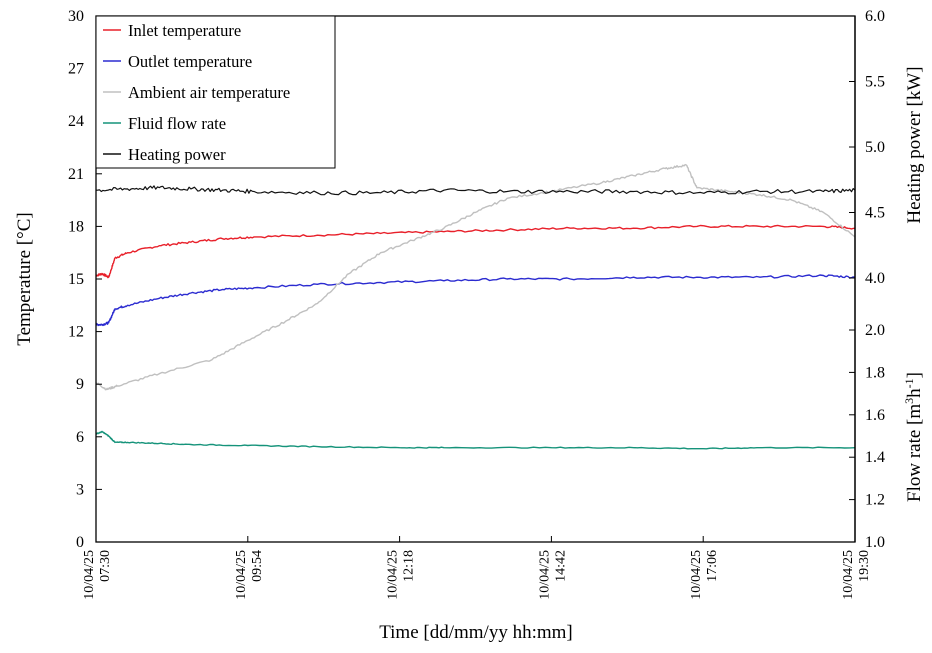 The width and height of the screenshot is (932, 653). I want to click on y-left-tick-label: 0, so click(80, 542).